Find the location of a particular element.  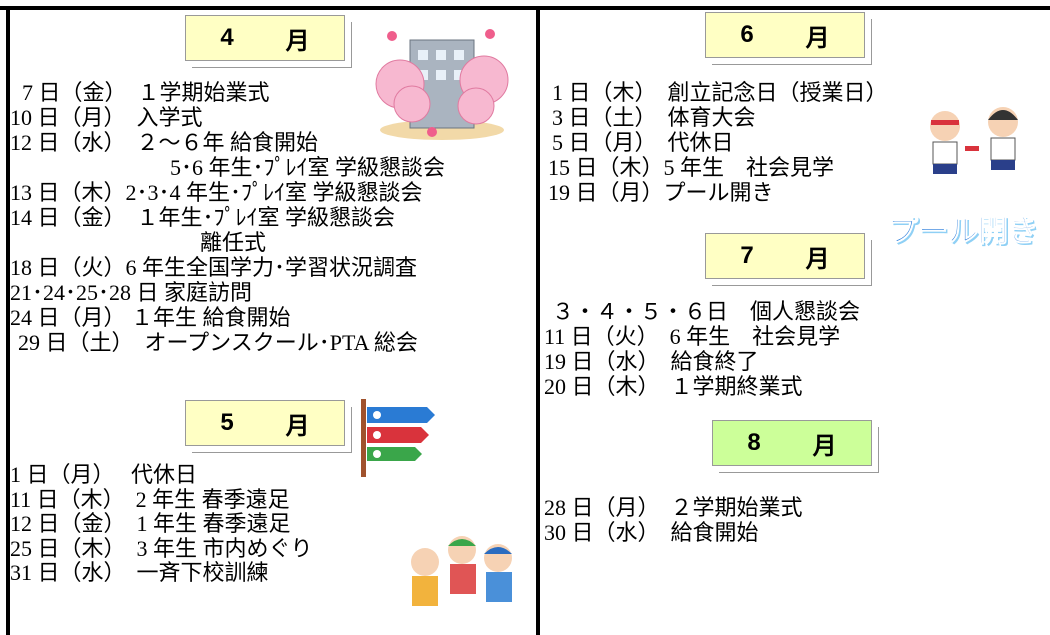

event-line: 19 日（水） 給食終了 is located at coordinates (651, 361).